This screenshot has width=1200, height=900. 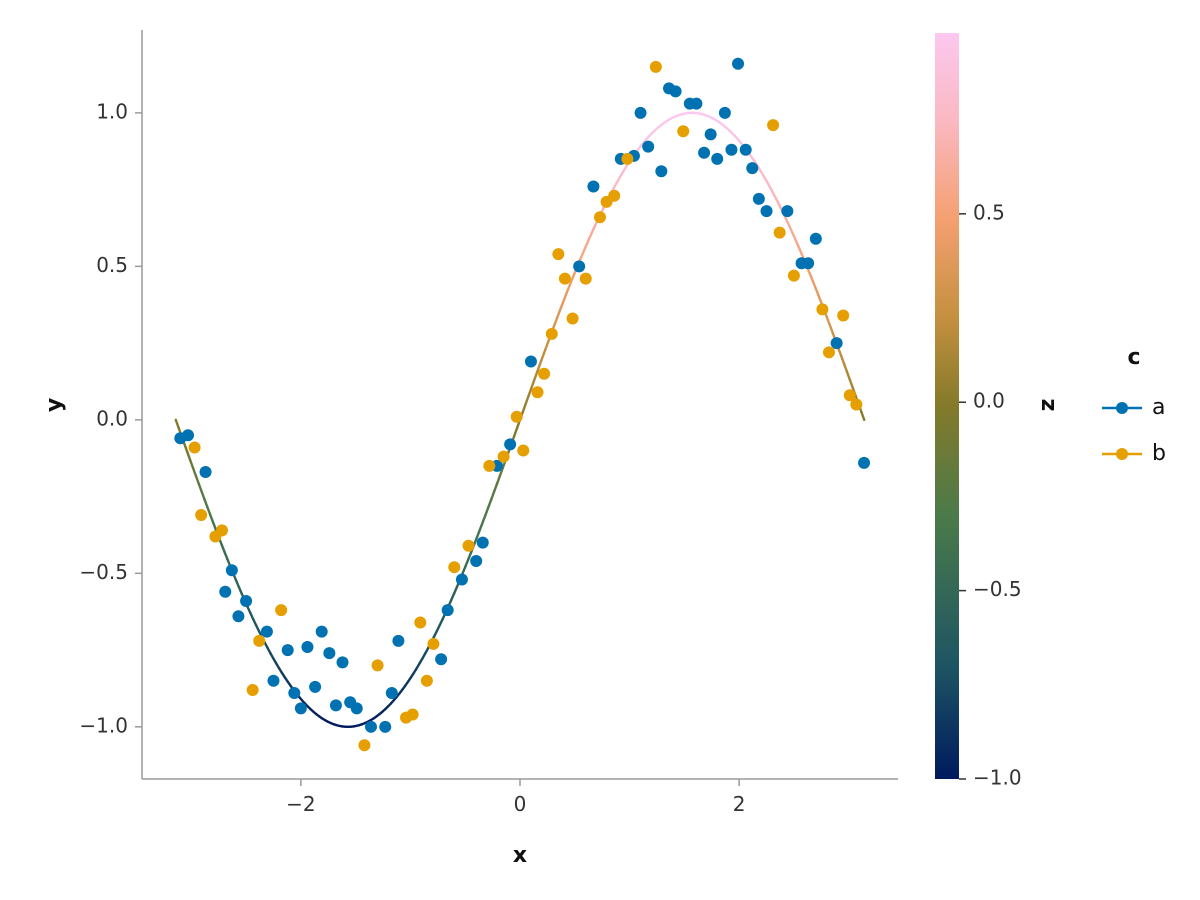 What do you see at coordinates (112, 265) in the screenshot?
I see `y-tick-label: 0.5` at bounding box center [112, 265].